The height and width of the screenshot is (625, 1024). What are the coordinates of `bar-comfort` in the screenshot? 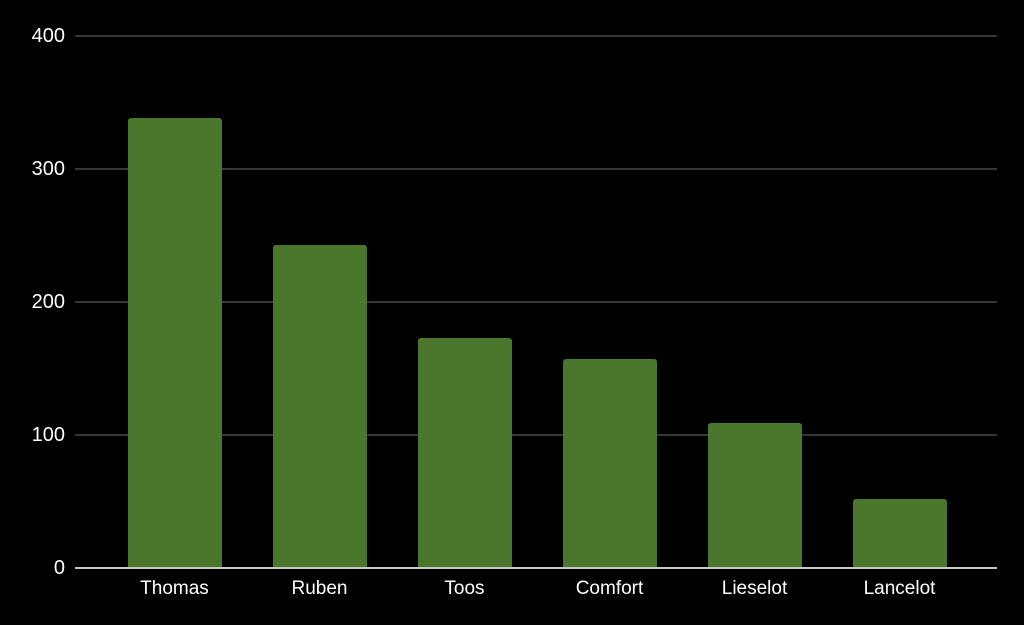 It's located at (609, 463).